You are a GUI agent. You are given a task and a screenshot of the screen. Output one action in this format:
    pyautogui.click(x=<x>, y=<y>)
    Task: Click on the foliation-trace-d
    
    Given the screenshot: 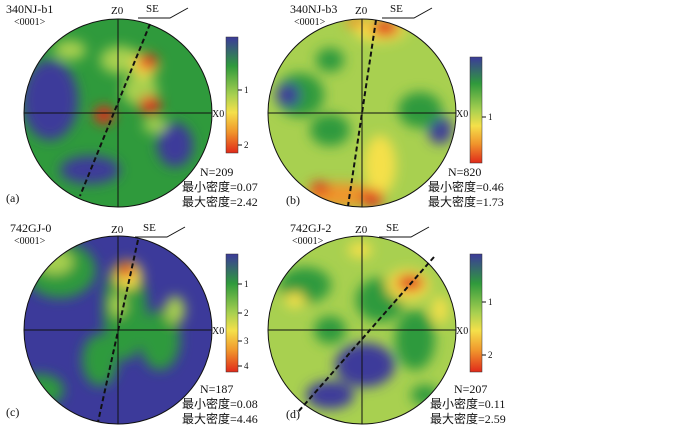 What is the action you would take?
    pyautogui.click(x=366, y=334)
    